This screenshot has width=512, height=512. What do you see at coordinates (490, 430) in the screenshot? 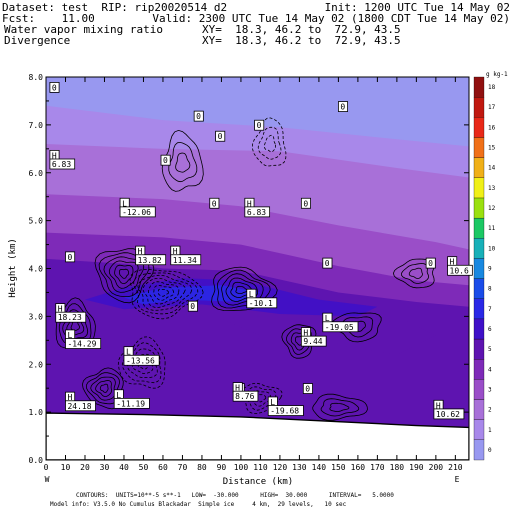
I see `colorbar-label-1: 1` at bounding box center [490, 430].